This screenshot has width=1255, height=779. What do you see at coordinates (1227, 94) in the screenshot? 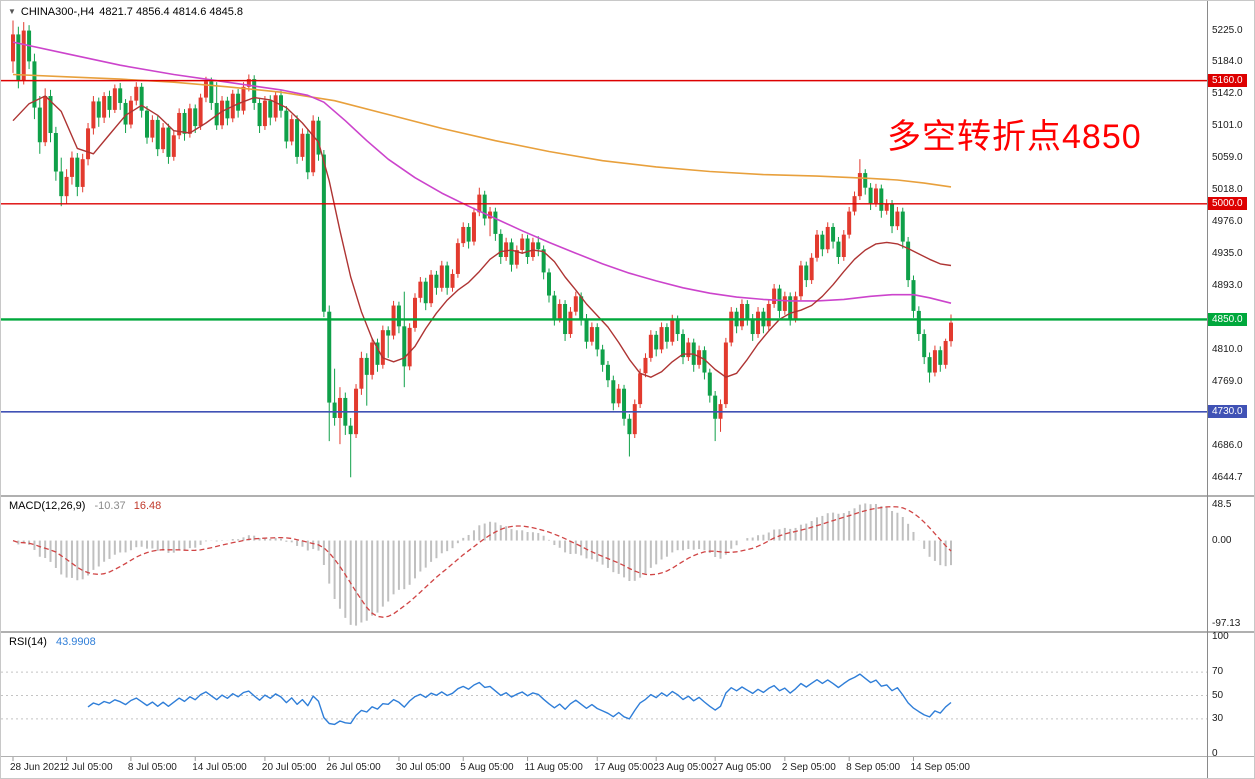
I see `price-axis-label: 5142.0` at bounding box center [1227, 94].